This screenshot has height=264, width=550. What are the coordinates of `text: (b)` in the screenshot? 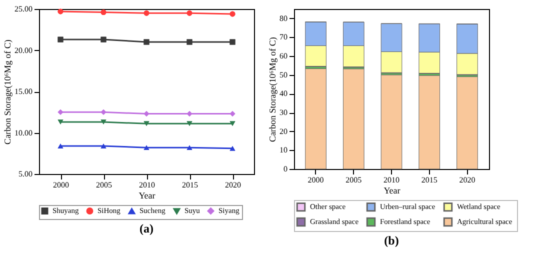 It's located at (391, 241).